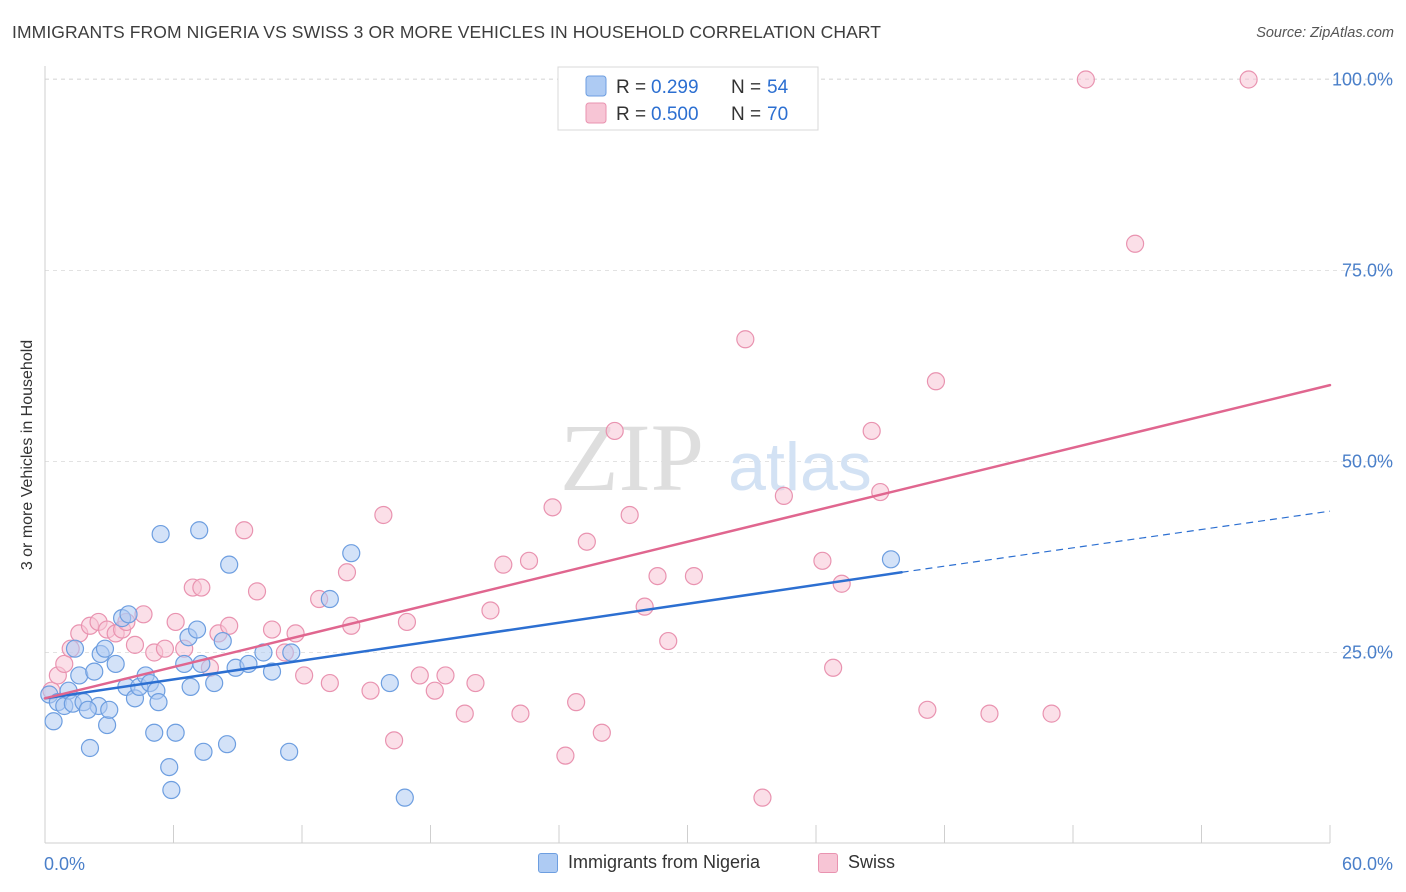  I want to click on y-tick-label: 25.0%, so click(1367, 653).